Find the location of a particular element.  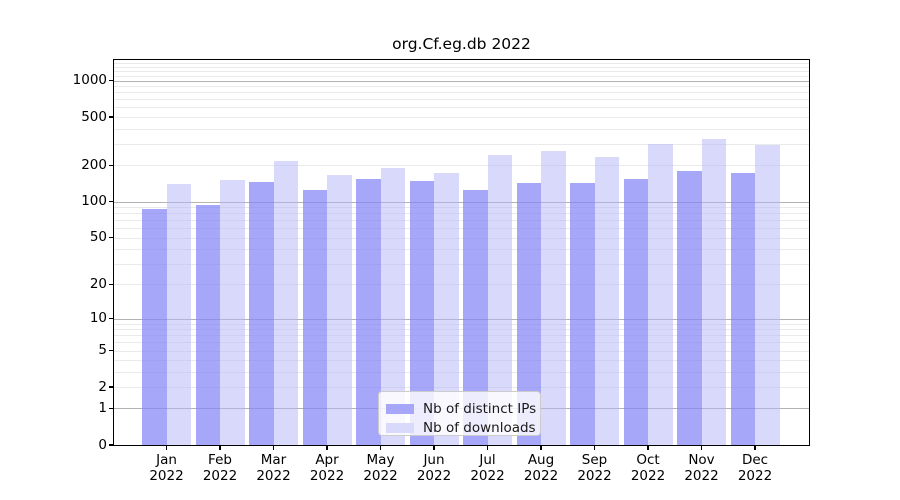

x-tick-label-jul: Jul 2022 is located at coordinates (487, 468).